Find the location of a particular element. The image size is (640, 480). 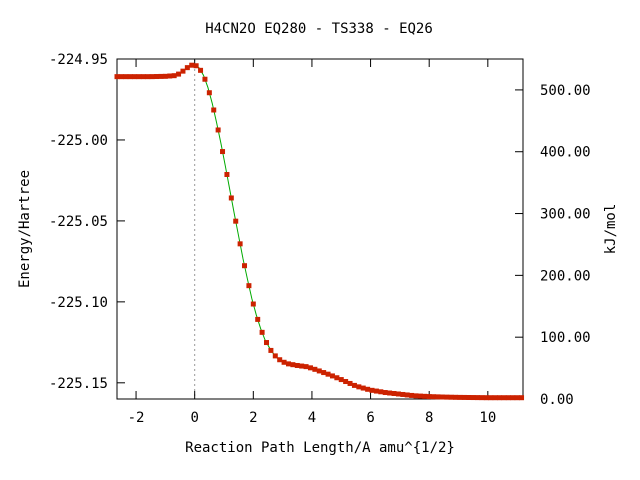

x-tick-label: 2 is located at coordinates (253, 418).